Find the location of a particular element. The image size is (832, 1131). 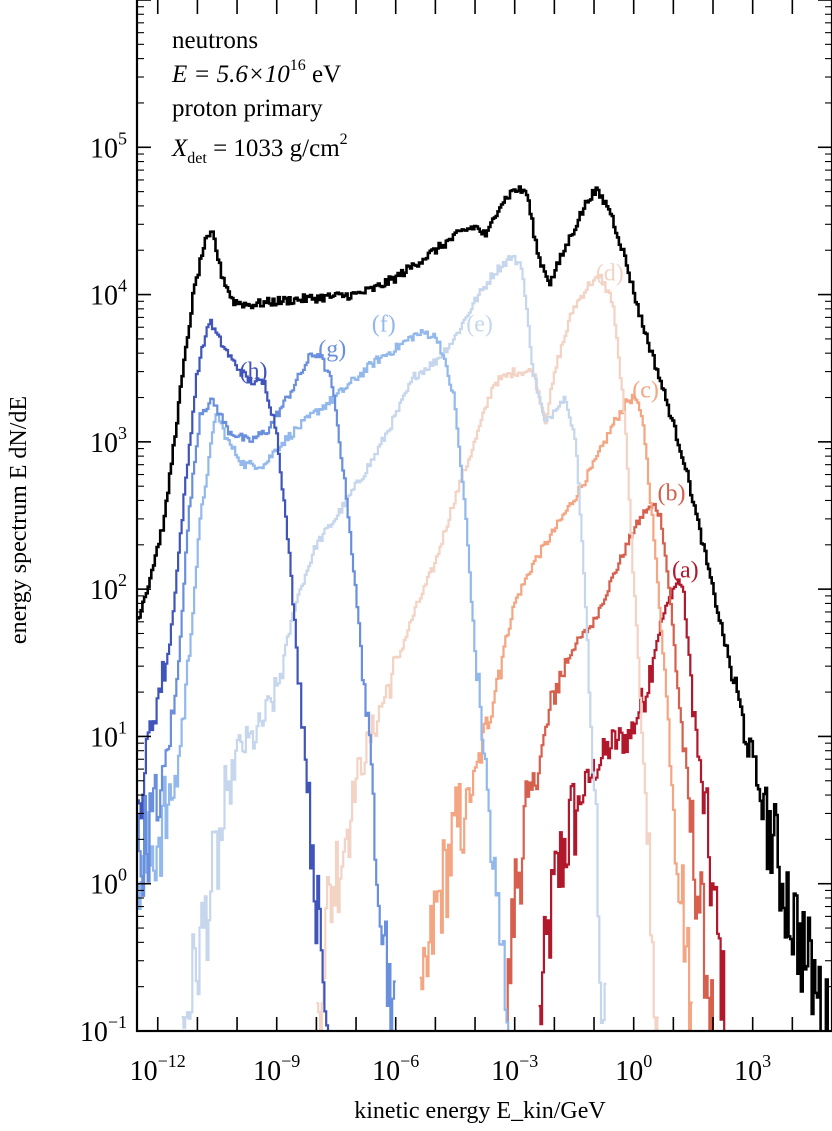

y-tick-label: 10⁴ is located at coordinates (108, 294).